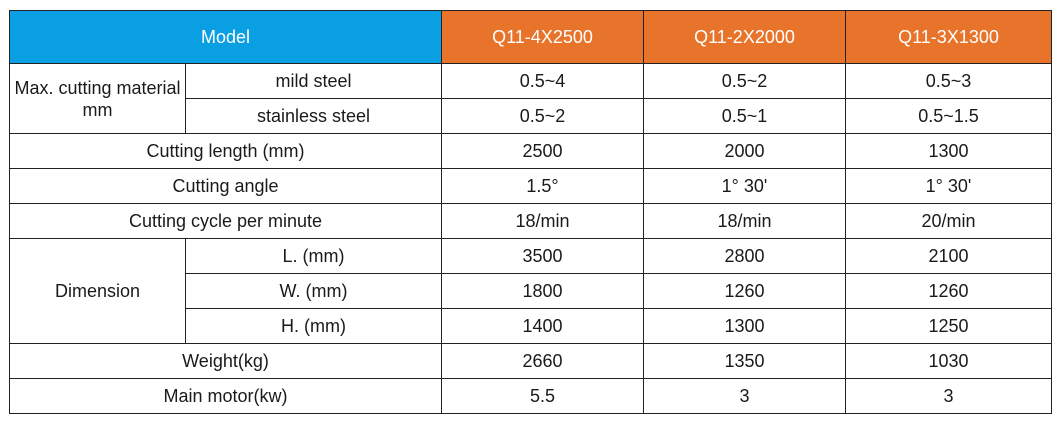 This screenshot has height=436, width=1063. What do you see at coordinates (948, 116) in the screenshot?
I see `stainless-steel-value: 0.5~1.5` at bounding box center [948, 116].